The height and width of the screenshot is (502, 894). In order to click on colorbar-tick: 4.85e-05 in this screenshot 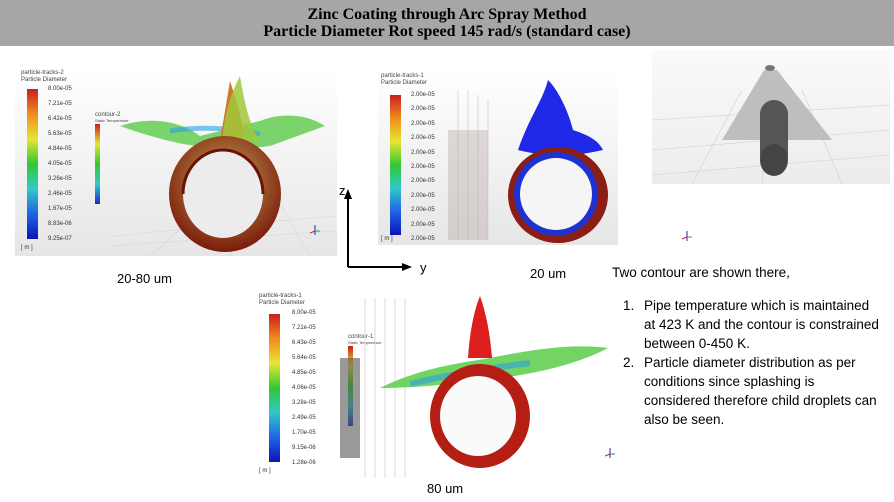, I will do `click(304, 373)`.